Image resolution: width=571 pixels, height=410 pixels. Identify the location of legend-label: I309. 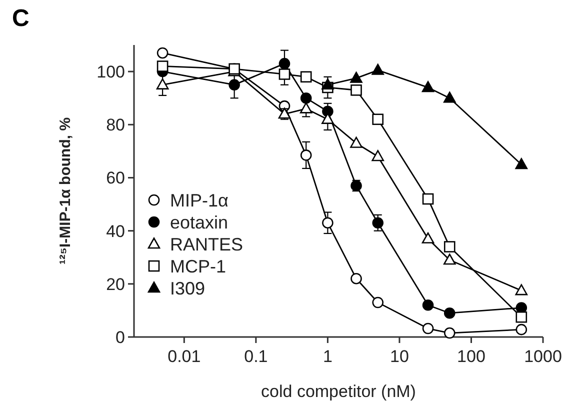
(188, 288).